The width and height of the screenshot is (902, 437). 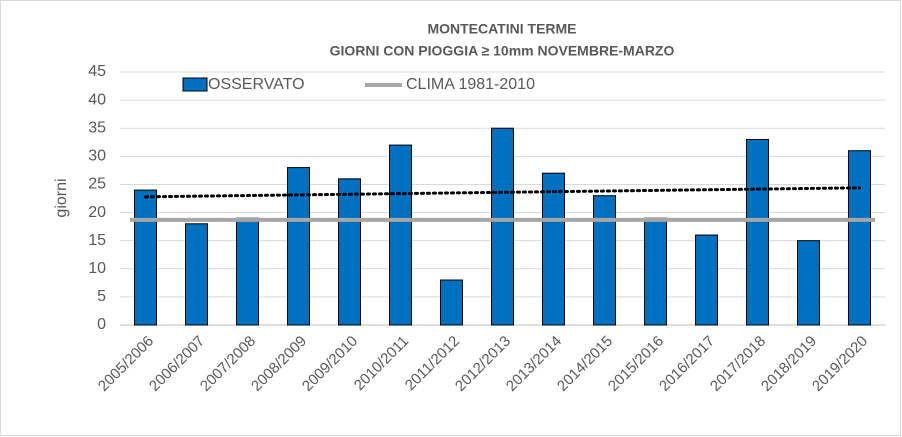 I want to click on trend-line, so click(x=502, y=192).